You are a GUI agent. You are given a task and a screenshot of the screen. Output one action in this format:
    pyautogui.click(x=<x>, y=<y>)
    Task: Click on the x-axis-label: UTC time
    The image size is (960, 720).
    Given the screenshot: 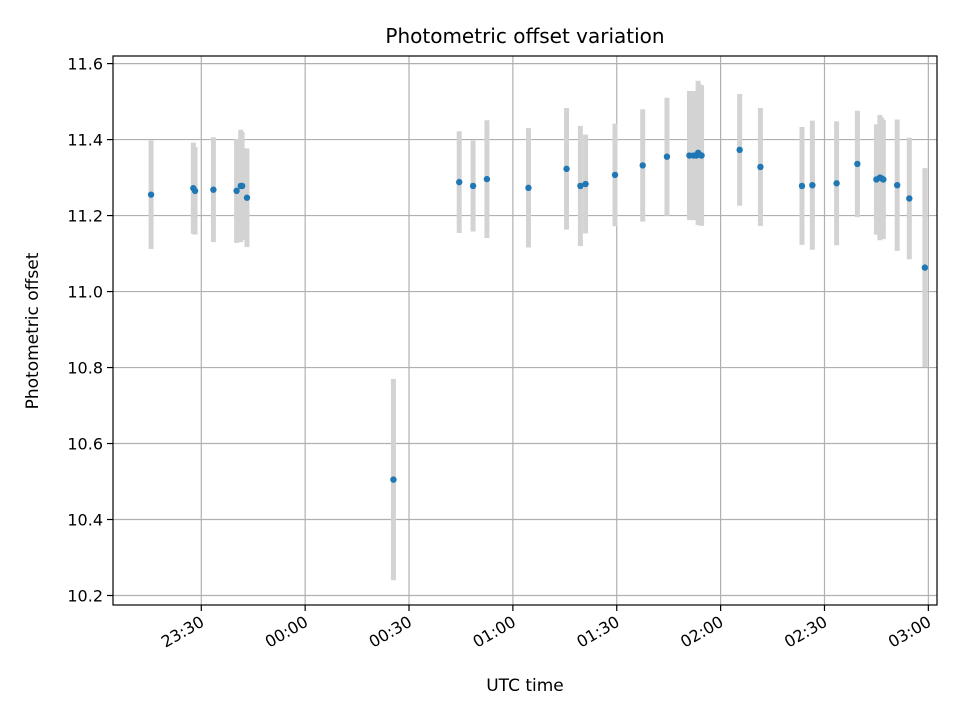 What is the action you would take?
    pyautogui.click(x=525, y=686)
    